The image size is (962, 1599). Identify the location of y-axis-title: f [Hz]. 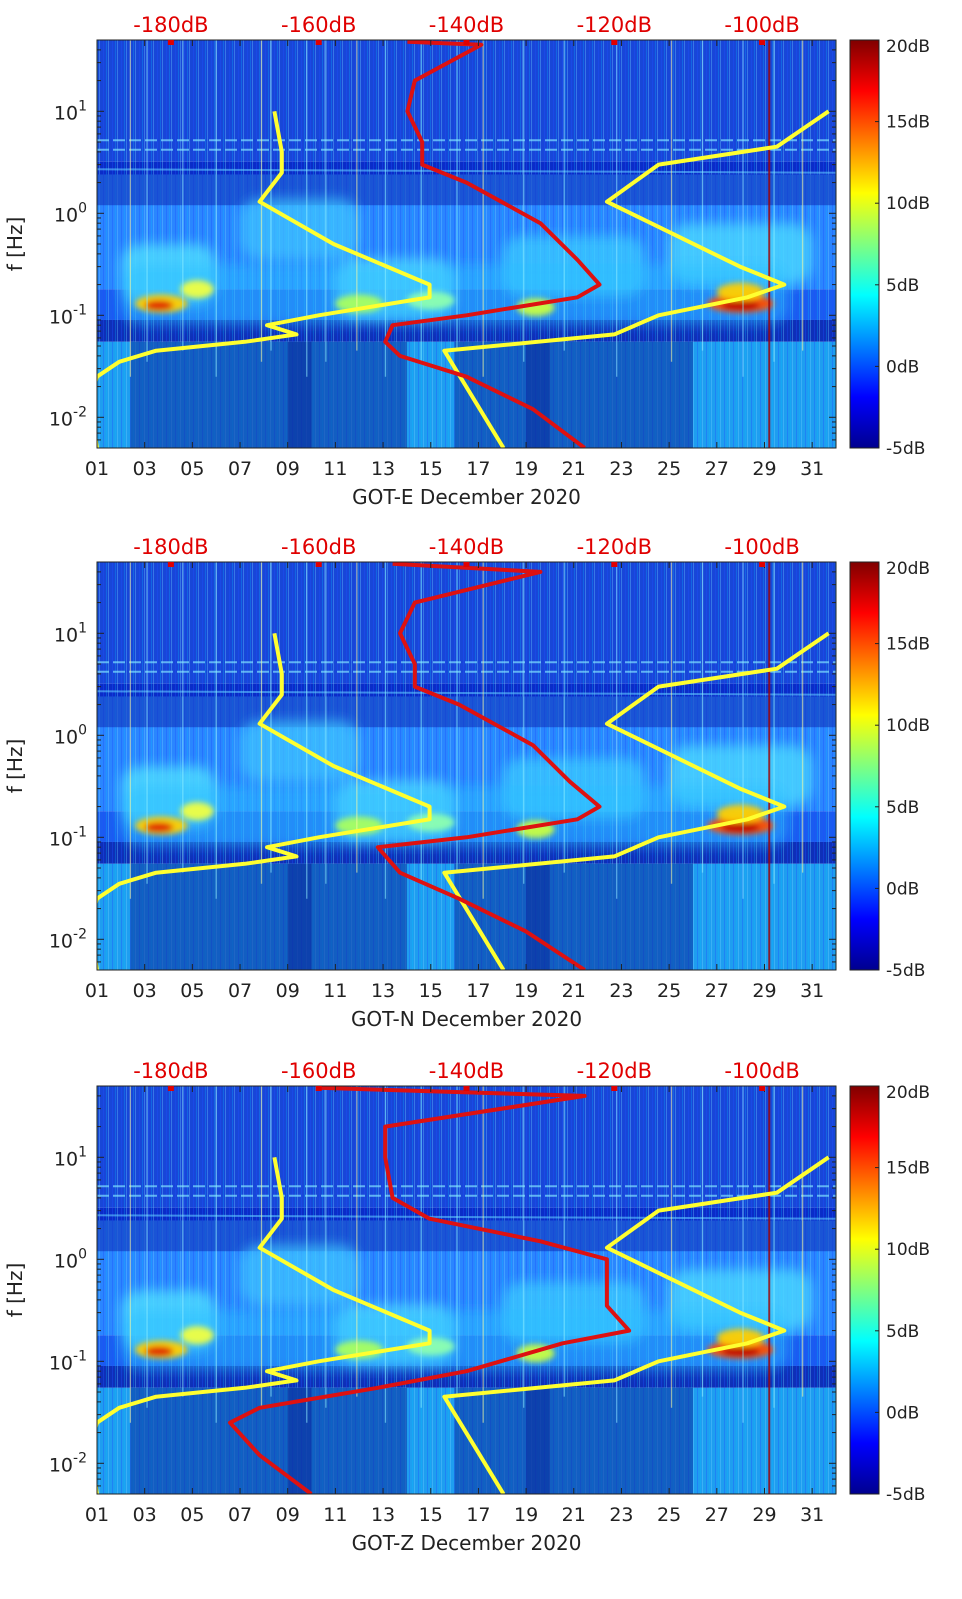
(15, 1290).